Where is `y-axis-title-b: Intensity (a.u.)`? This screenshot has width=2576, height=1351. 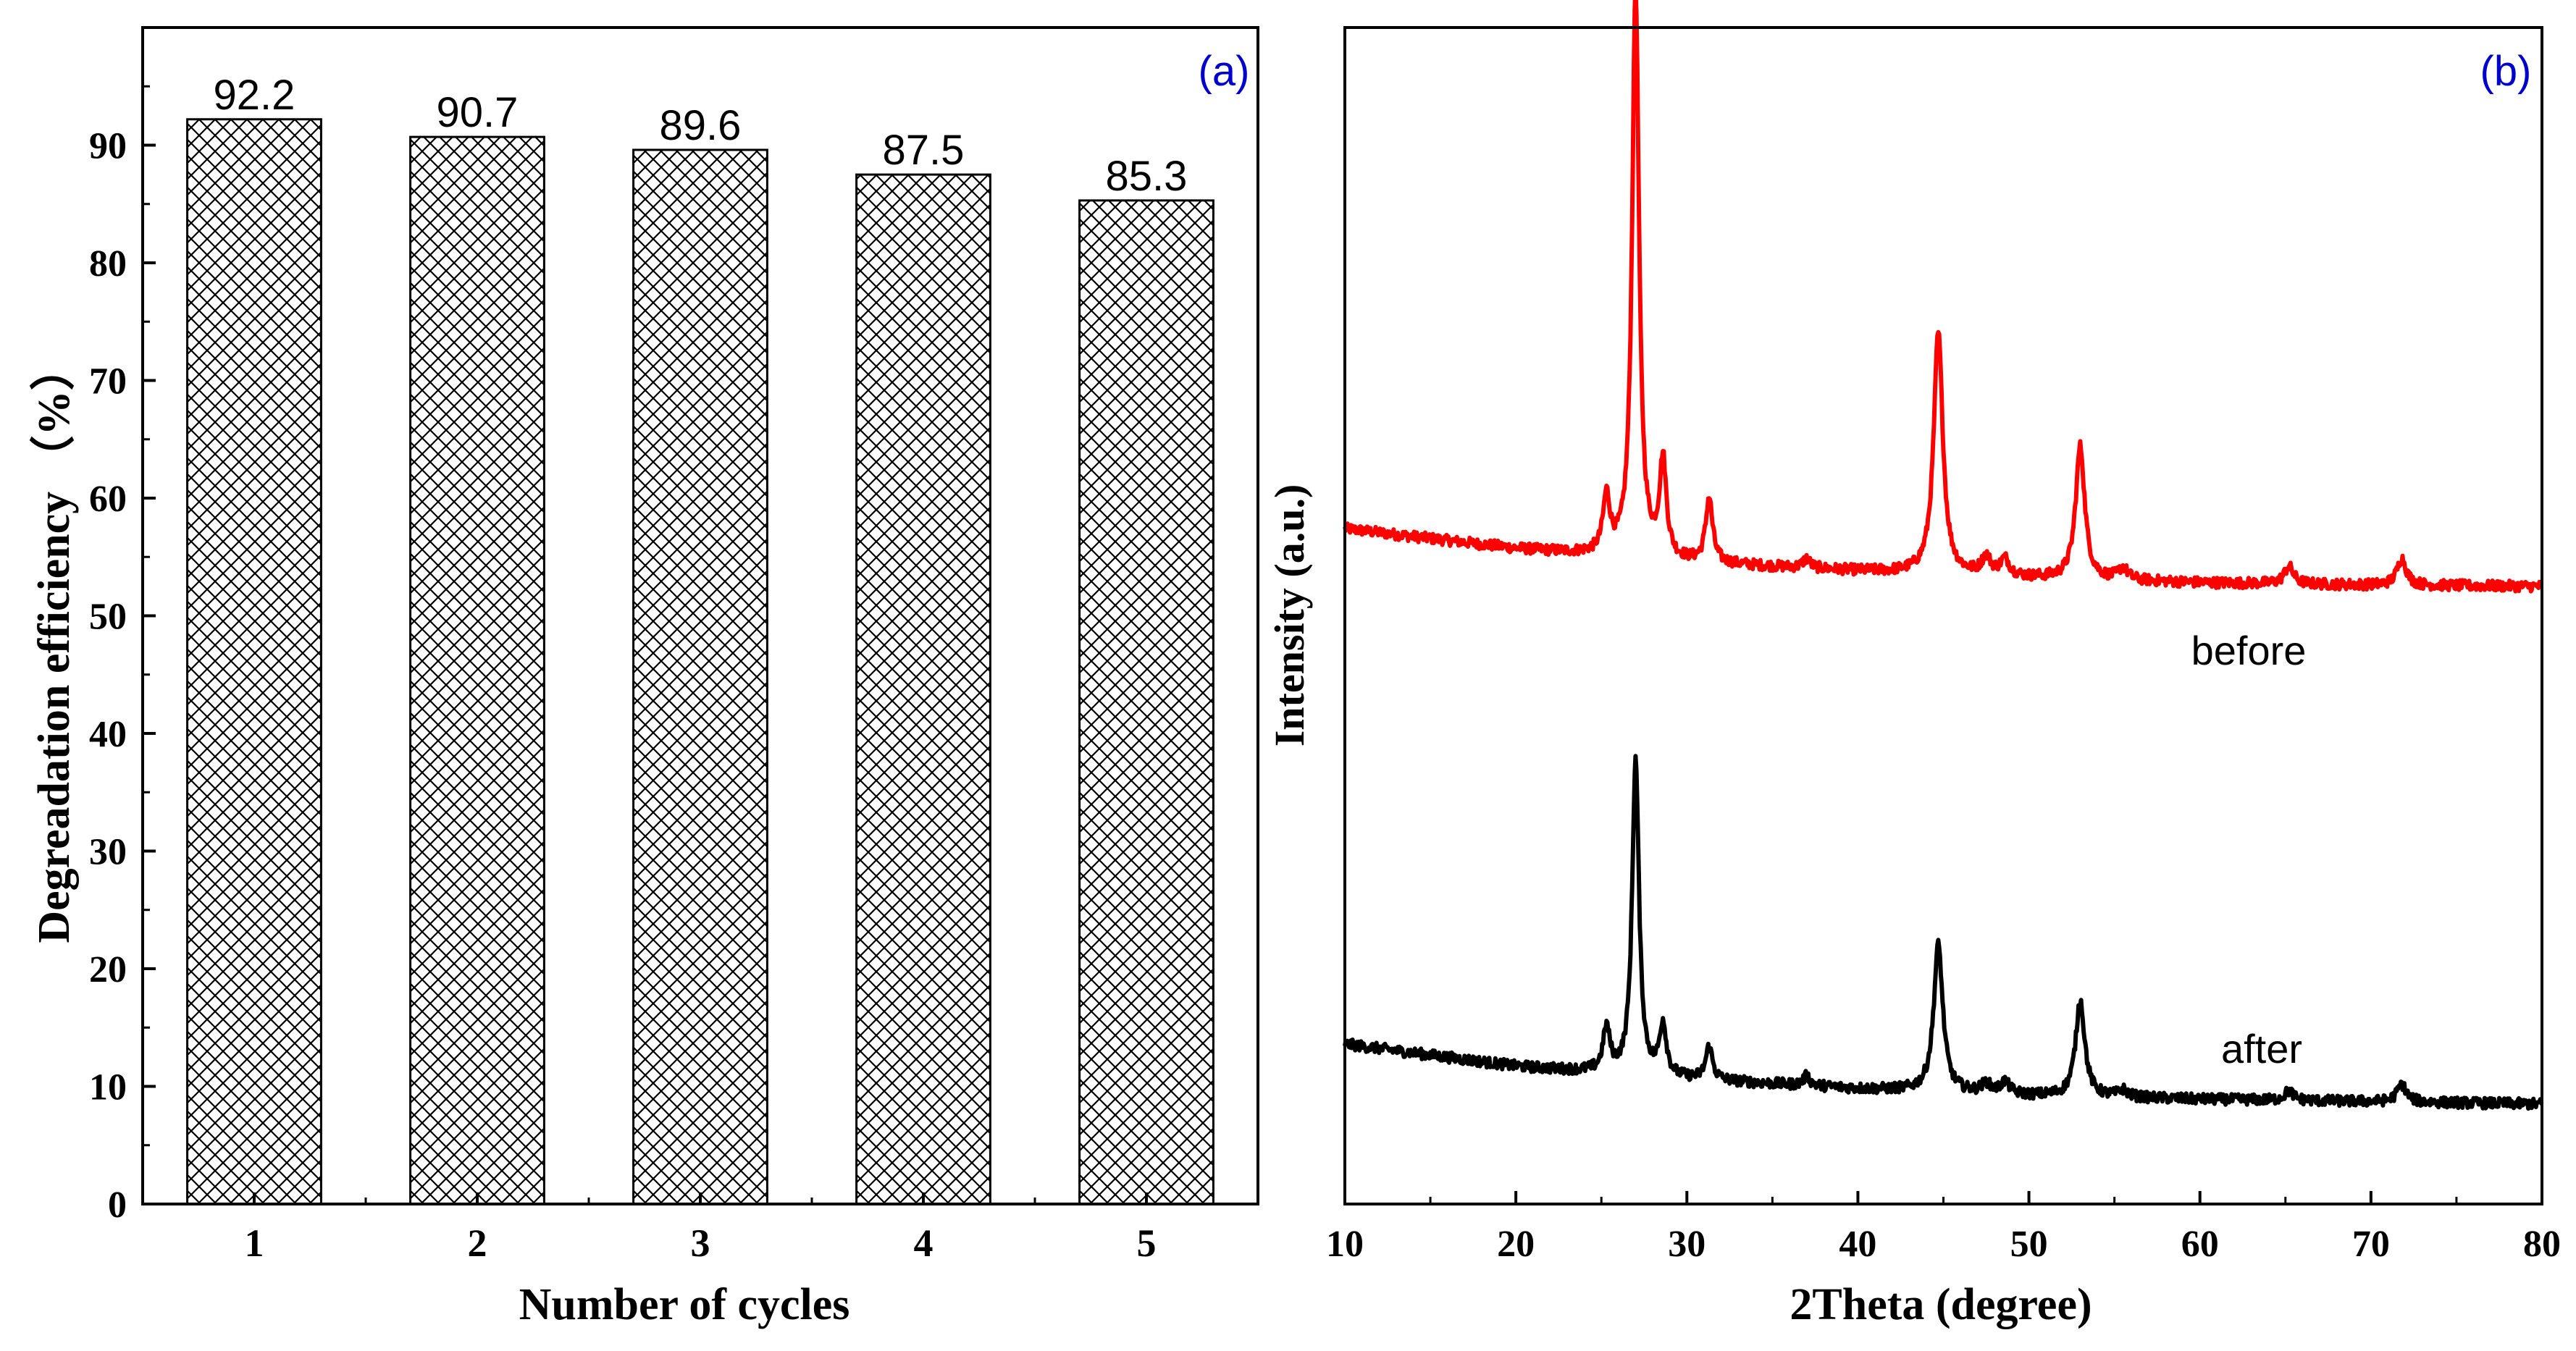 y-axis-title-b: Intensity (a.u.) is located at coordinates (1289, 615).